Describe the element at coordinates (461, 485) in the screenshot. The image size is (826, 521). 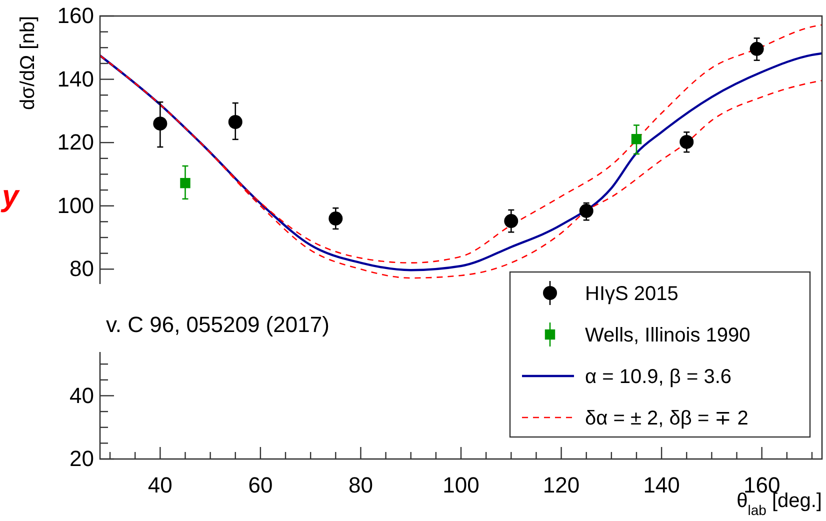
I see `x-tick-label: 100` at that location.